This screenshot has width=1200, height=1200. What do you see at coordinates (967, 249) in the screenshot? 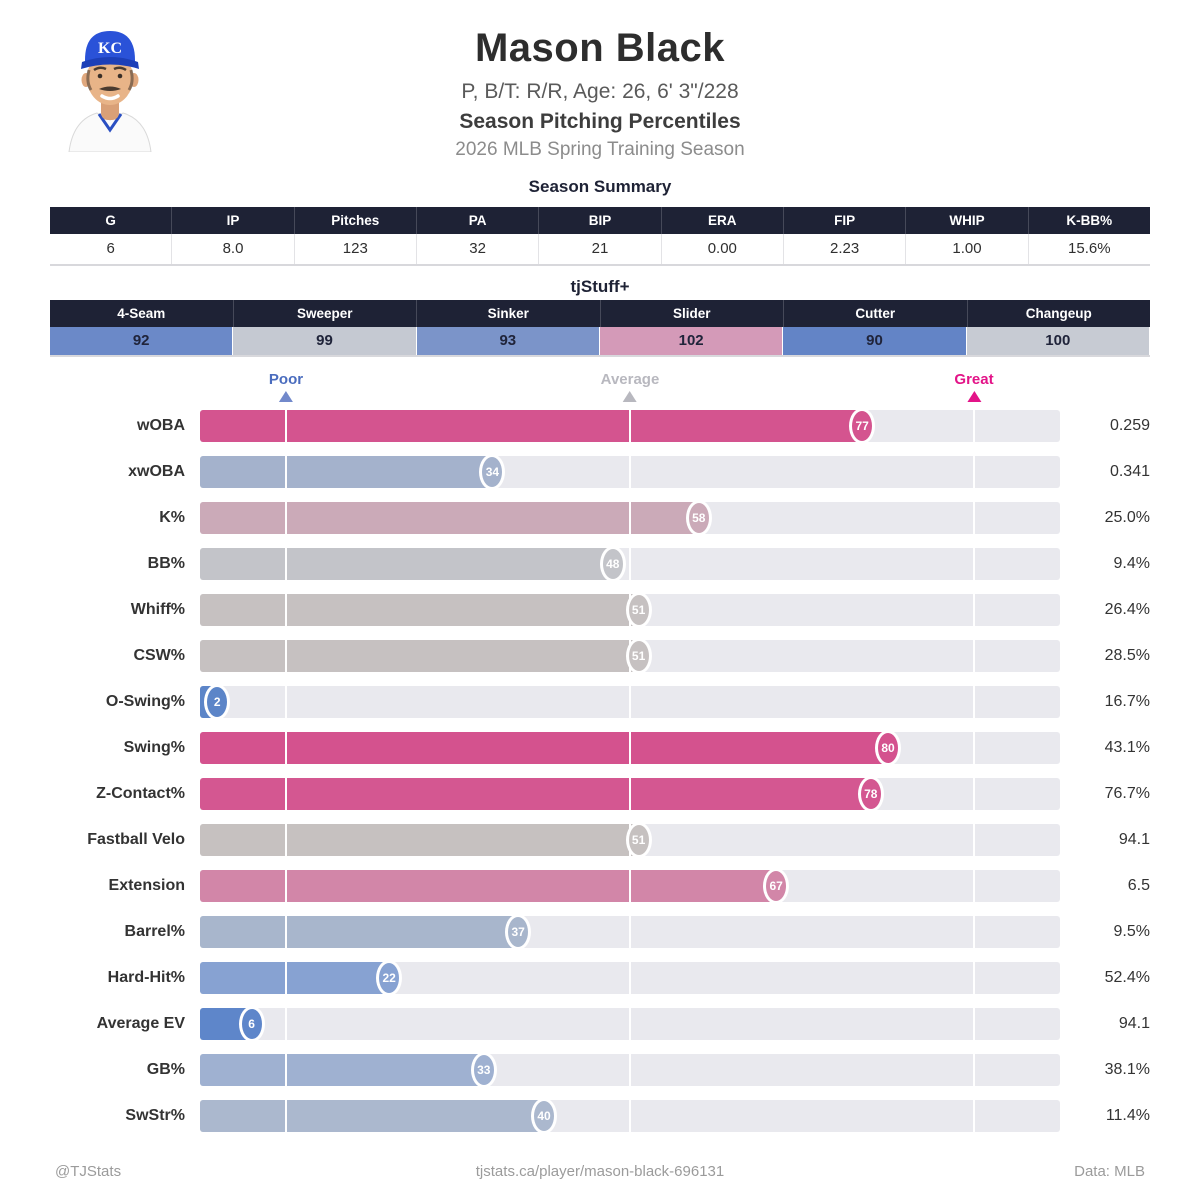
I see `summary-value-cell: 1.00` at bounding box center [967, 249].